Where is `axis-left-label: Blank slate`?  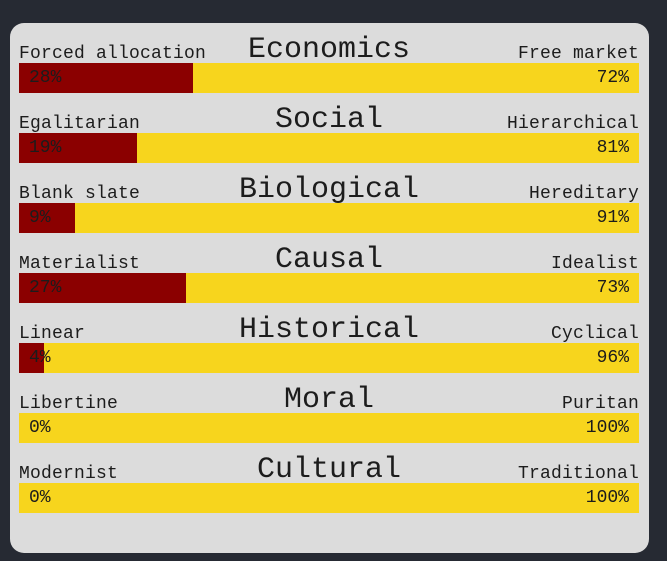
axis-left-label: Blank slate is located at coordinates (80, 194).